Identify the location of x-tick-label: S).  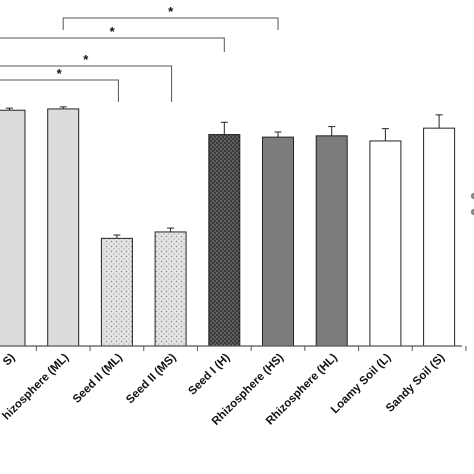
(9, 360).